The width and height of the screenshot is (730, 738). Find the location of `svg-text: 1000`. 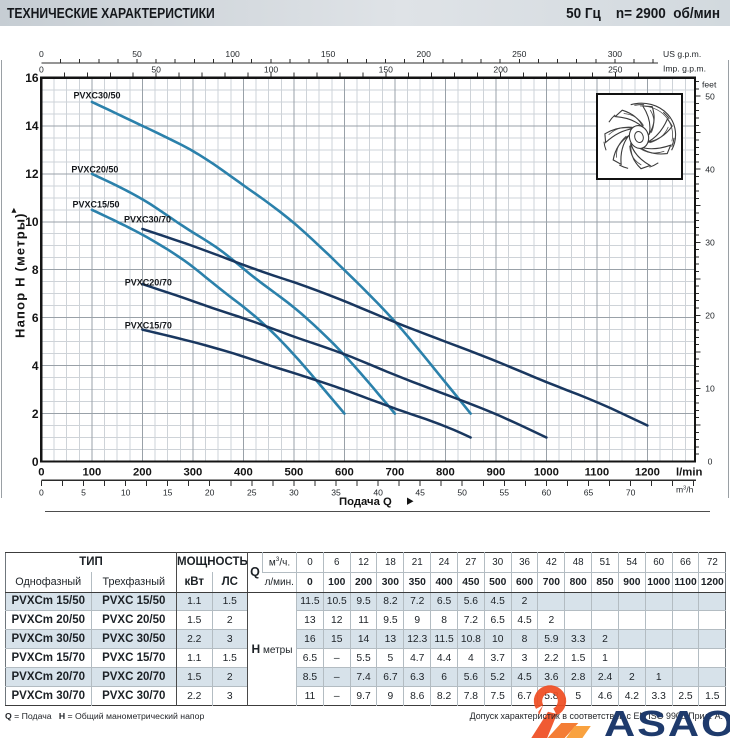

svg-text: 1000 is located at coordinates (546, 472).